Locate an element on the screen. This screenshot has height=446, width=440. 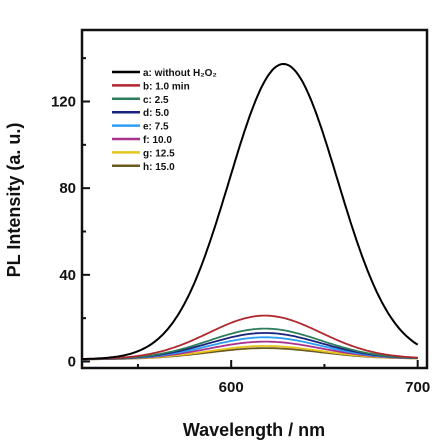
legend-label-f: f: 10.0 is located at coordinates (157, 140).